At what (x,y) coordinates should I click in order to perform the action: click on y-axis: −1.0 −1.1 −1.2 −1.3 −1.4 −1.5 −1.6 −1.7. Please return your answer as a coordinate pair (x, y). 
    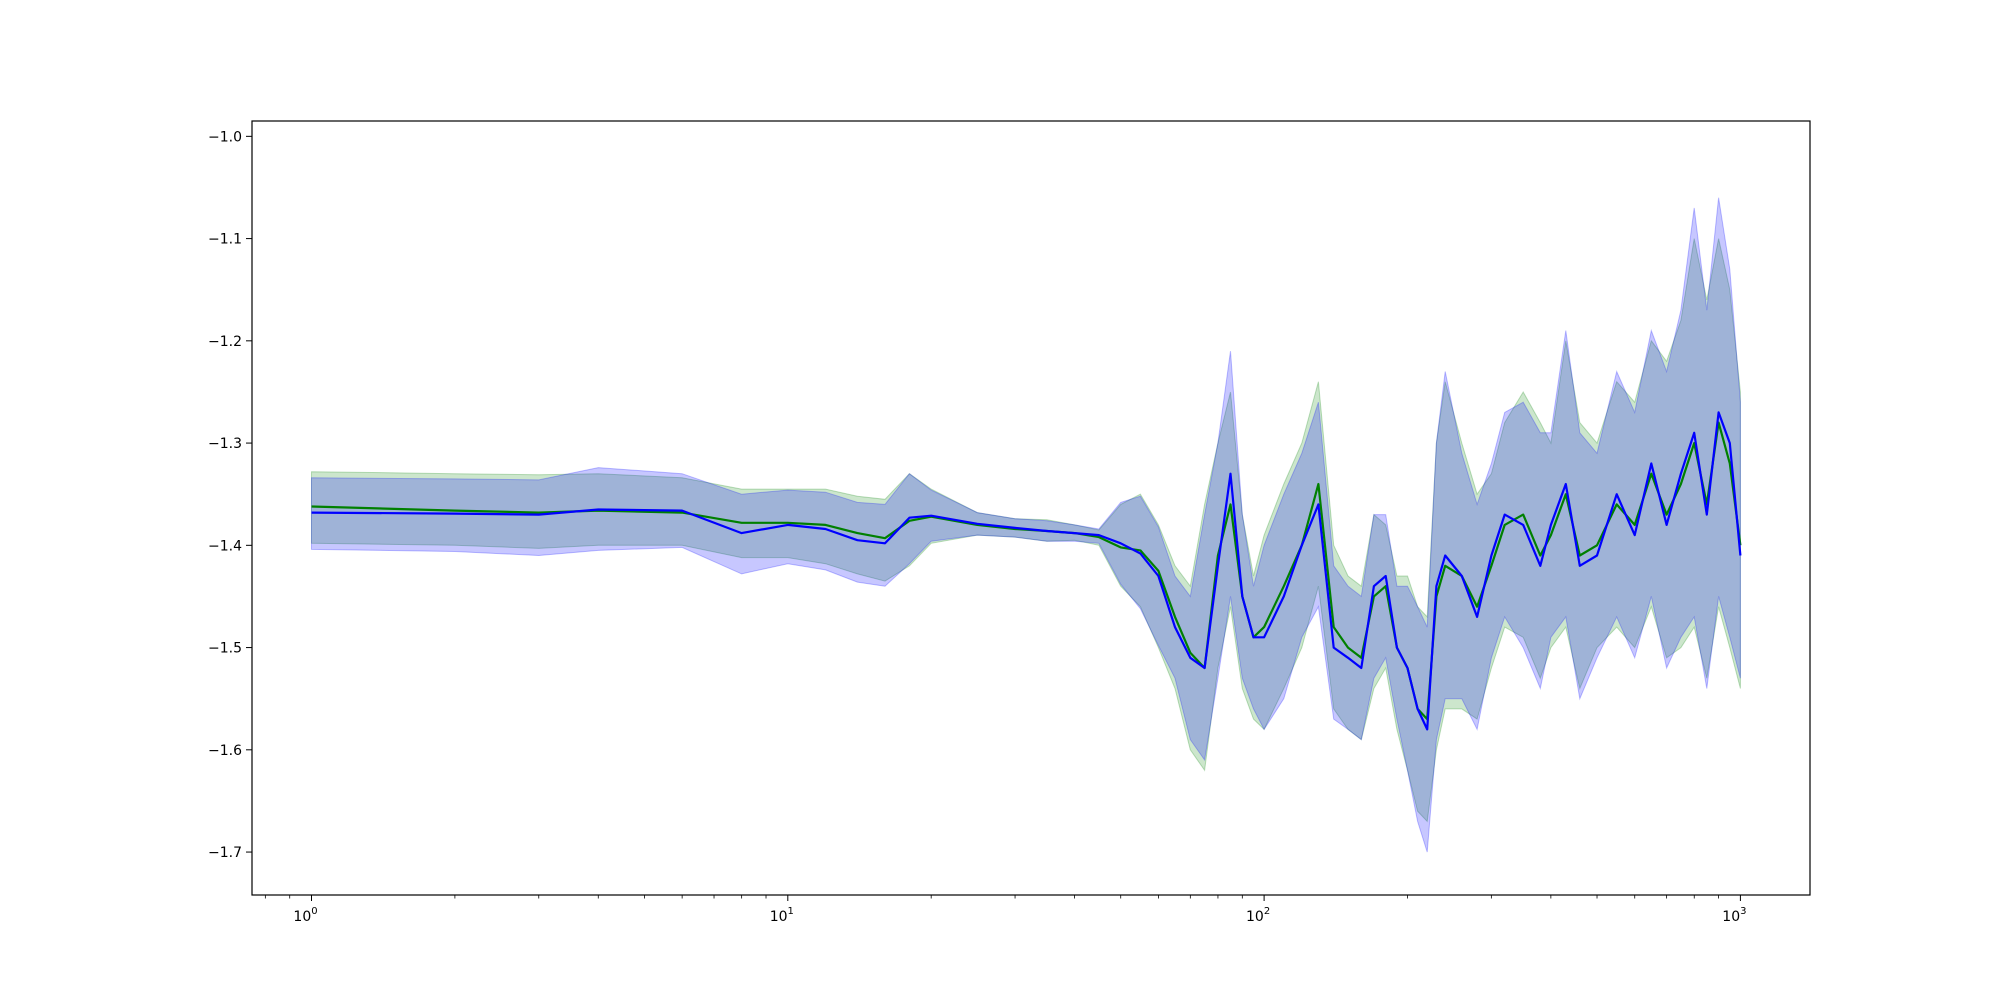
    Looking at the image, I should click on (230, 495).